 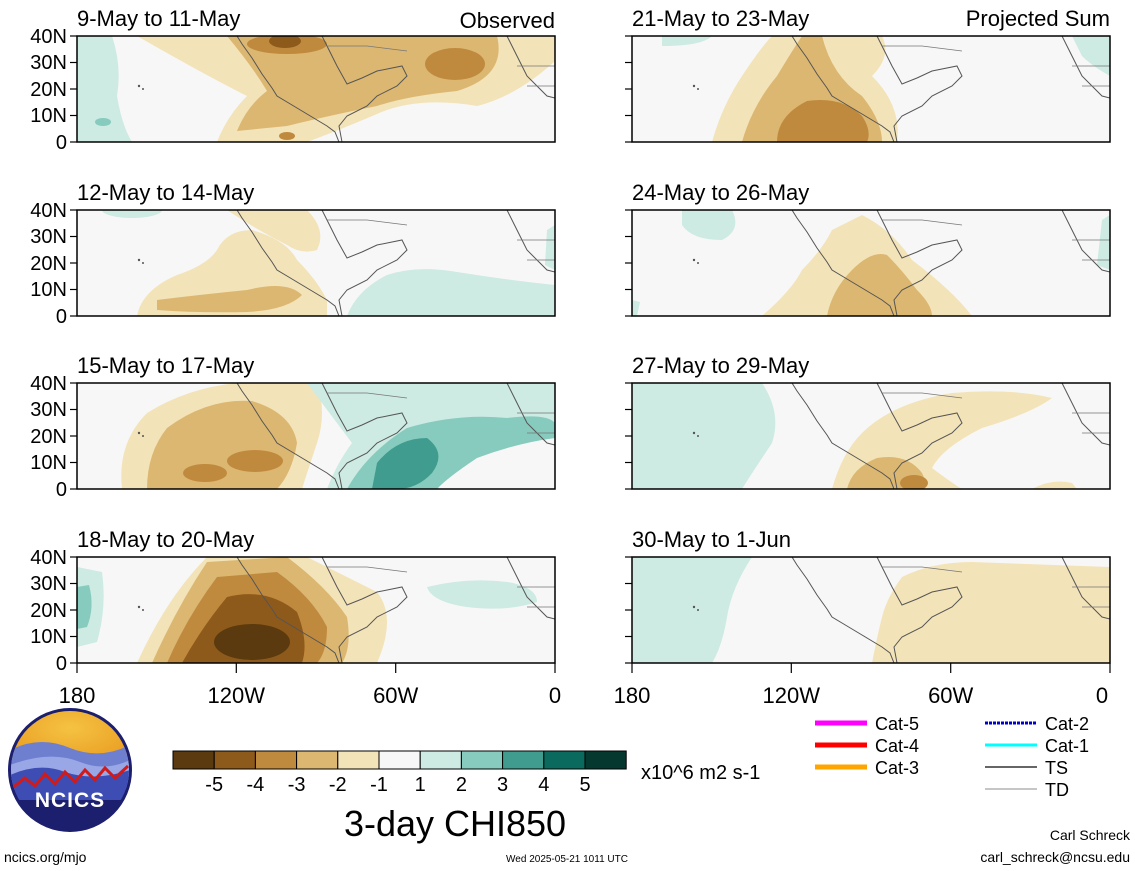 I want to click on panel-7-field, so click(x=871, y=436).